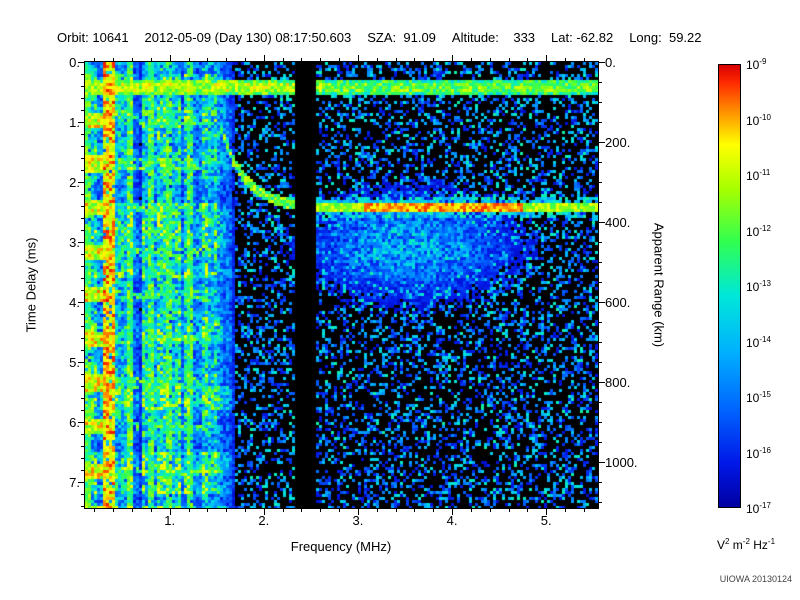  What do you see at coordinates (758, 231) in the screenshot?
I see `colorbar-tick-label: 10-12` at bounding box center [758, 231].